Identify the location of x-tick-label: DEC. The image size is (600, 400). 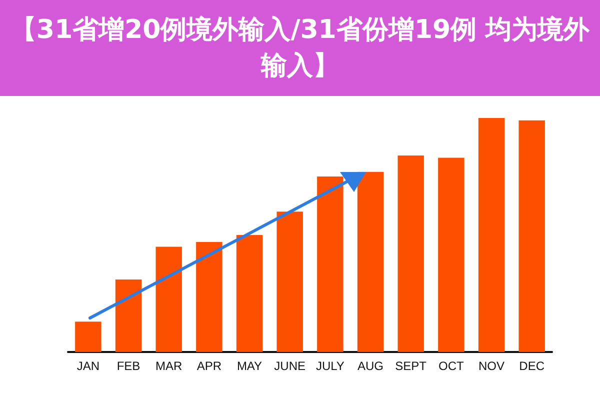
(532, 366).